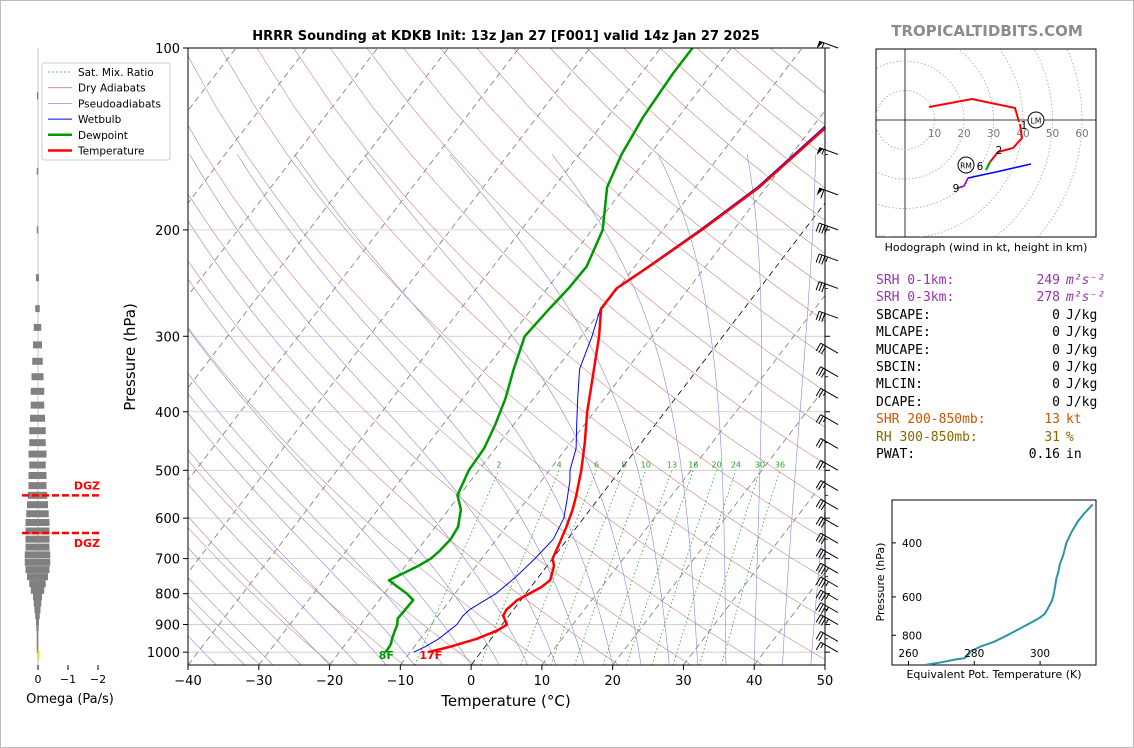  What do you see at coordinates (912, 544) in the screenshot?
I see `theta-e-ytick-label: 400` at bounding box center [912, 544].